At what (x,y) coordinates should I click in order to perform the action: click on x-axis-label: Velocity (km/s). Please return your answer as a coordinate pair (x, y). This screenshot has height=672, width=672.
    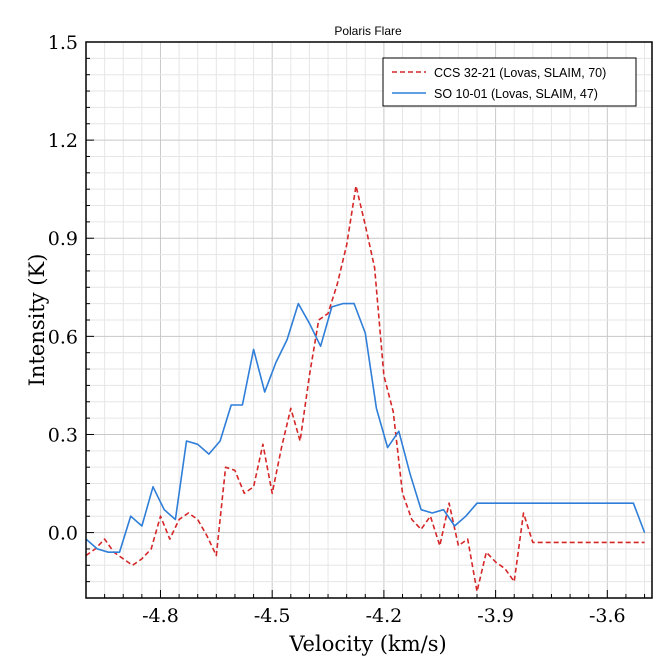
    Looking at the image, I should click on (367, 644).